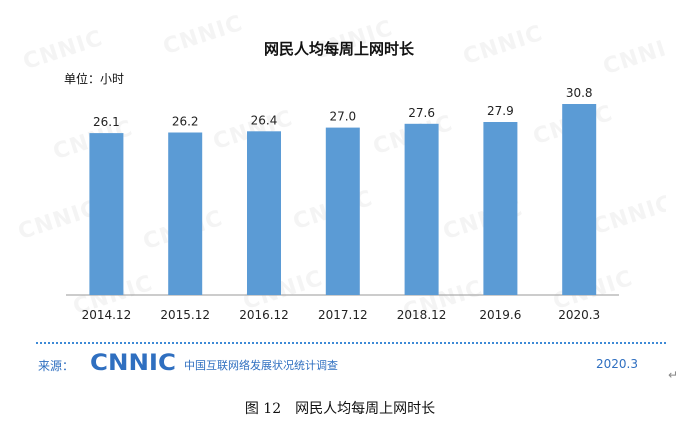  What do you see at coordinates (264, 213) in the screenshot?
I see `bar-2016.12` at bounding box center [264, 213].